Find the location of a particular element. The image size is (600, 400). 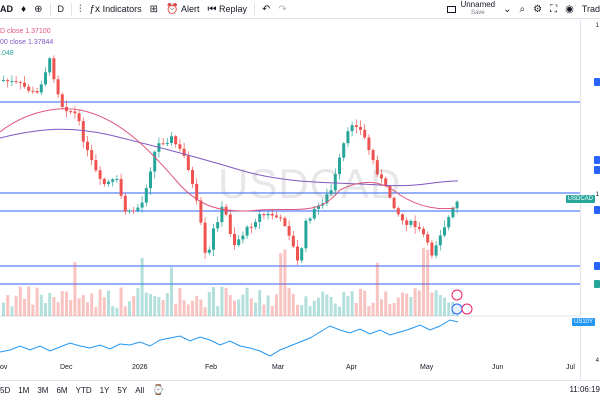

time-axis: ov Dec 2026 Feb Mar Apr May Jun Jul is located at coordinates (297, 369).